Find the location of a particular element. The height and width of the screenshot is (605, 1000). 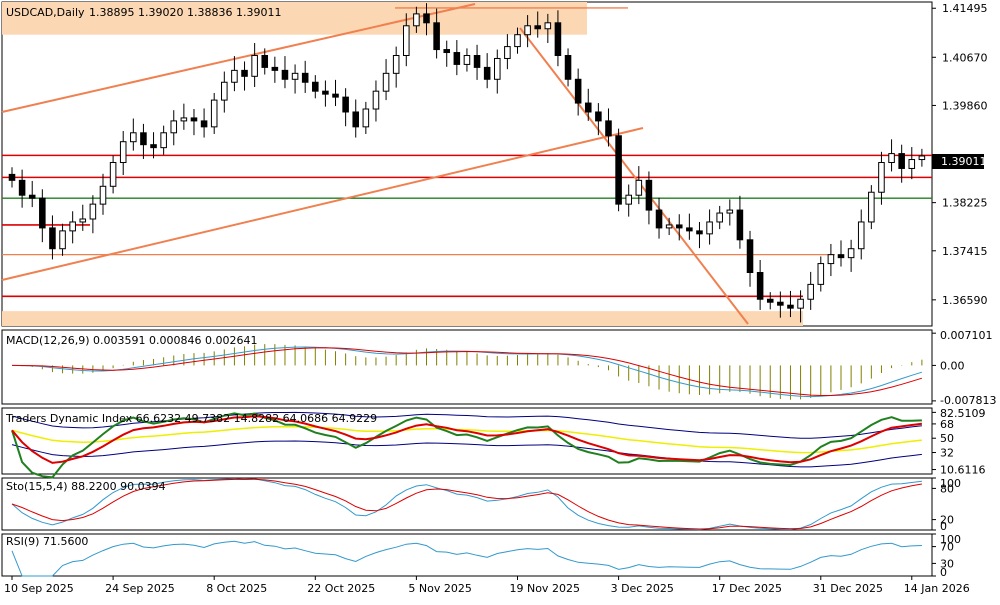

price-tick-label: 1.37415 is located at coordinates (965, 251).